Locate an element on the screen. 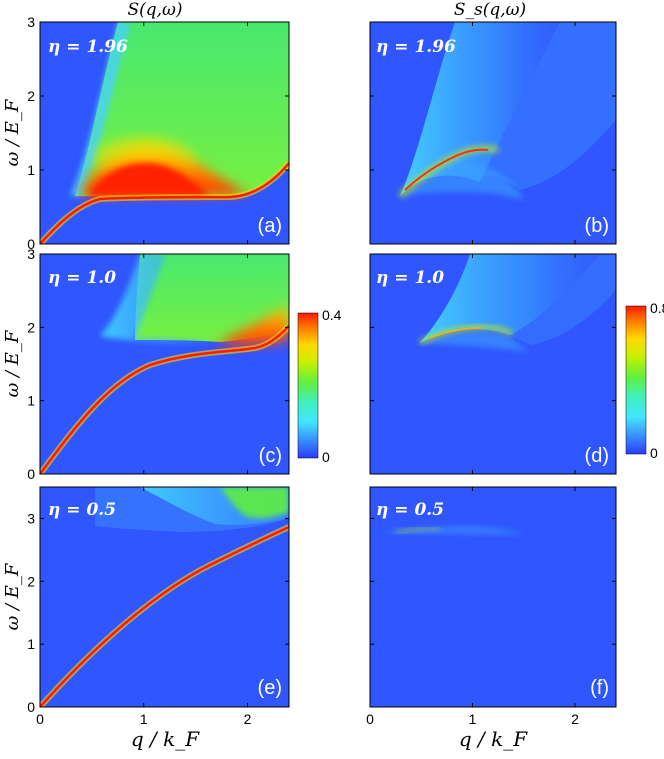 The width and height of the screenshot is (664, 759). right-column-title: S_s(q,ω) is located at coordinates (490, 10).